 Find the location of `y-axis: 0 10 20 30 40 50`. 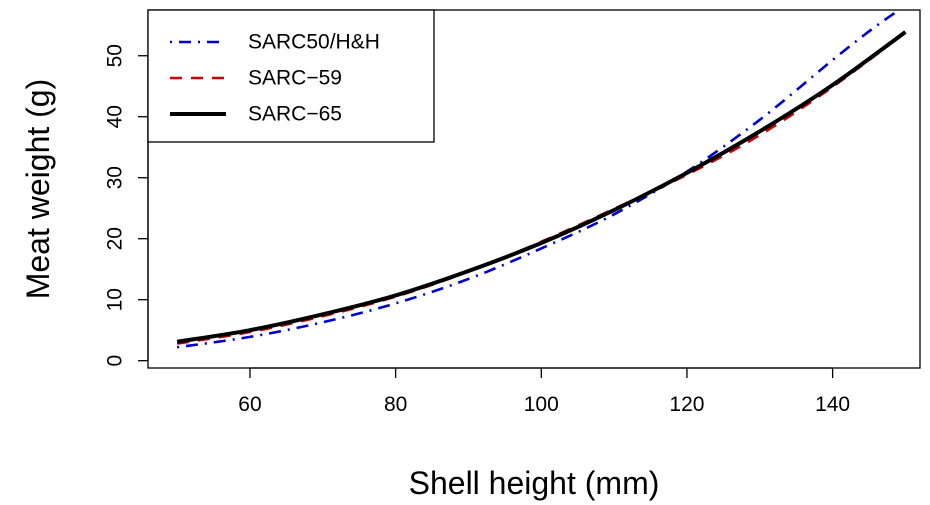

y-axis: 0 10 20 30 40 50 is located at coordinates (126, 205).